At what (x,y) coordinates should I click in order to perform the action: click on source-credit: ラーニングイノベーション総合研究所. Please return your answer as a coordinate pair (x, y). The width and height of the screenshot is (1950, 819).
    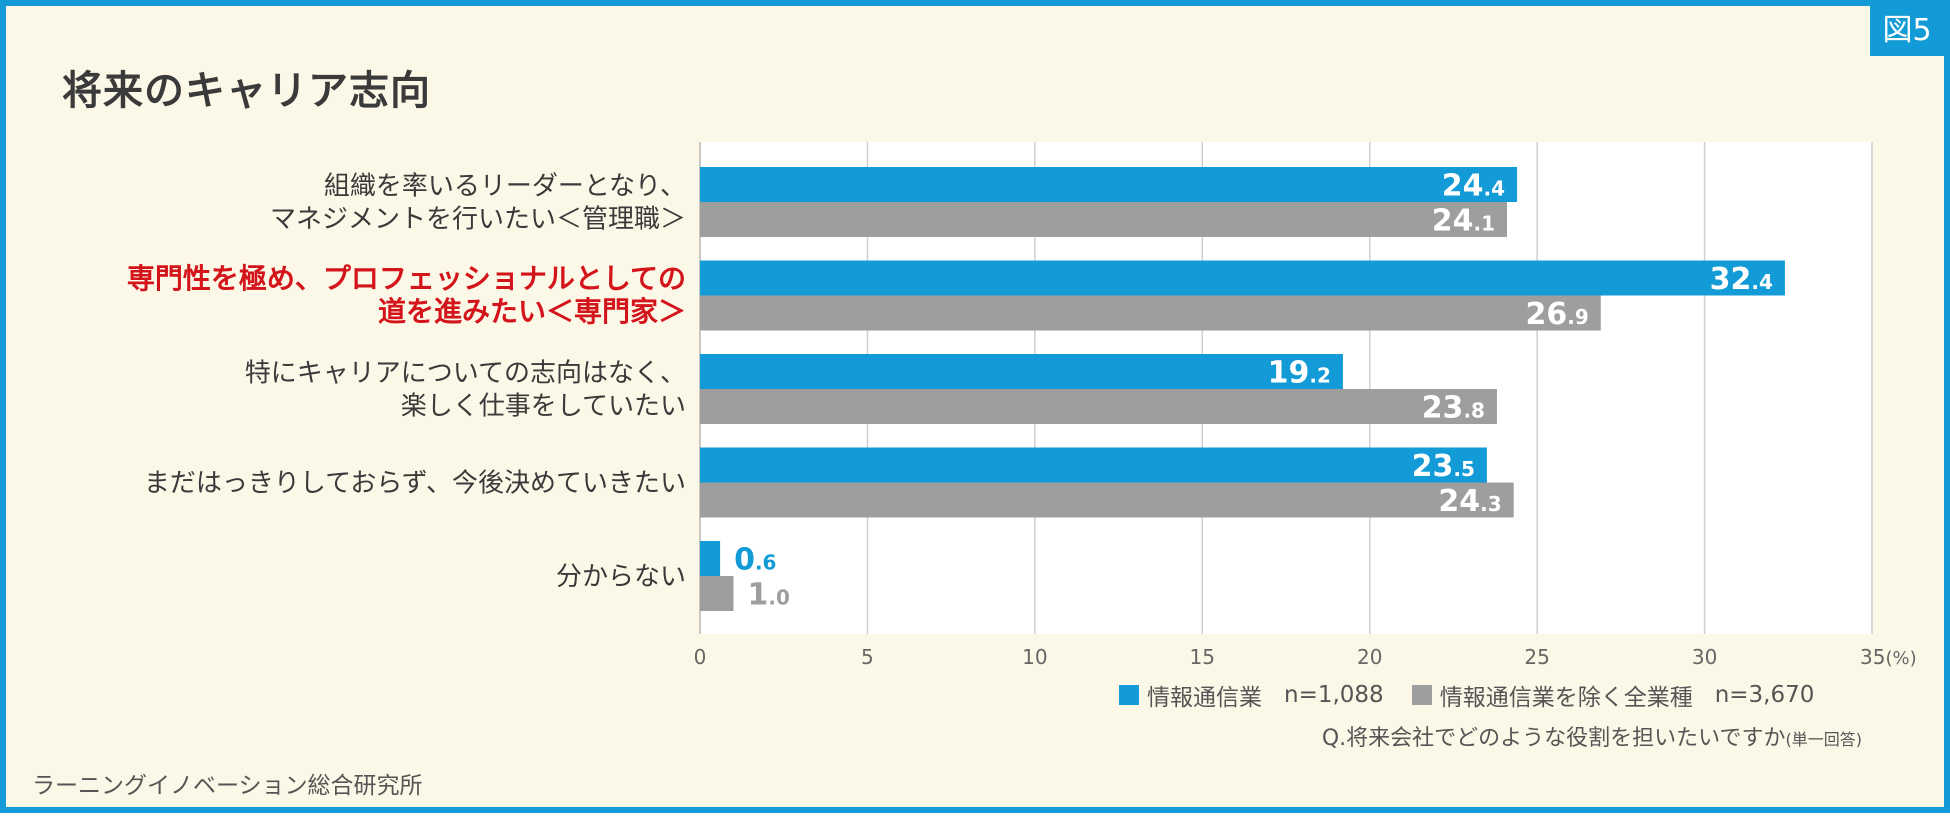
    Looking at the image, I should click on (227, 786).